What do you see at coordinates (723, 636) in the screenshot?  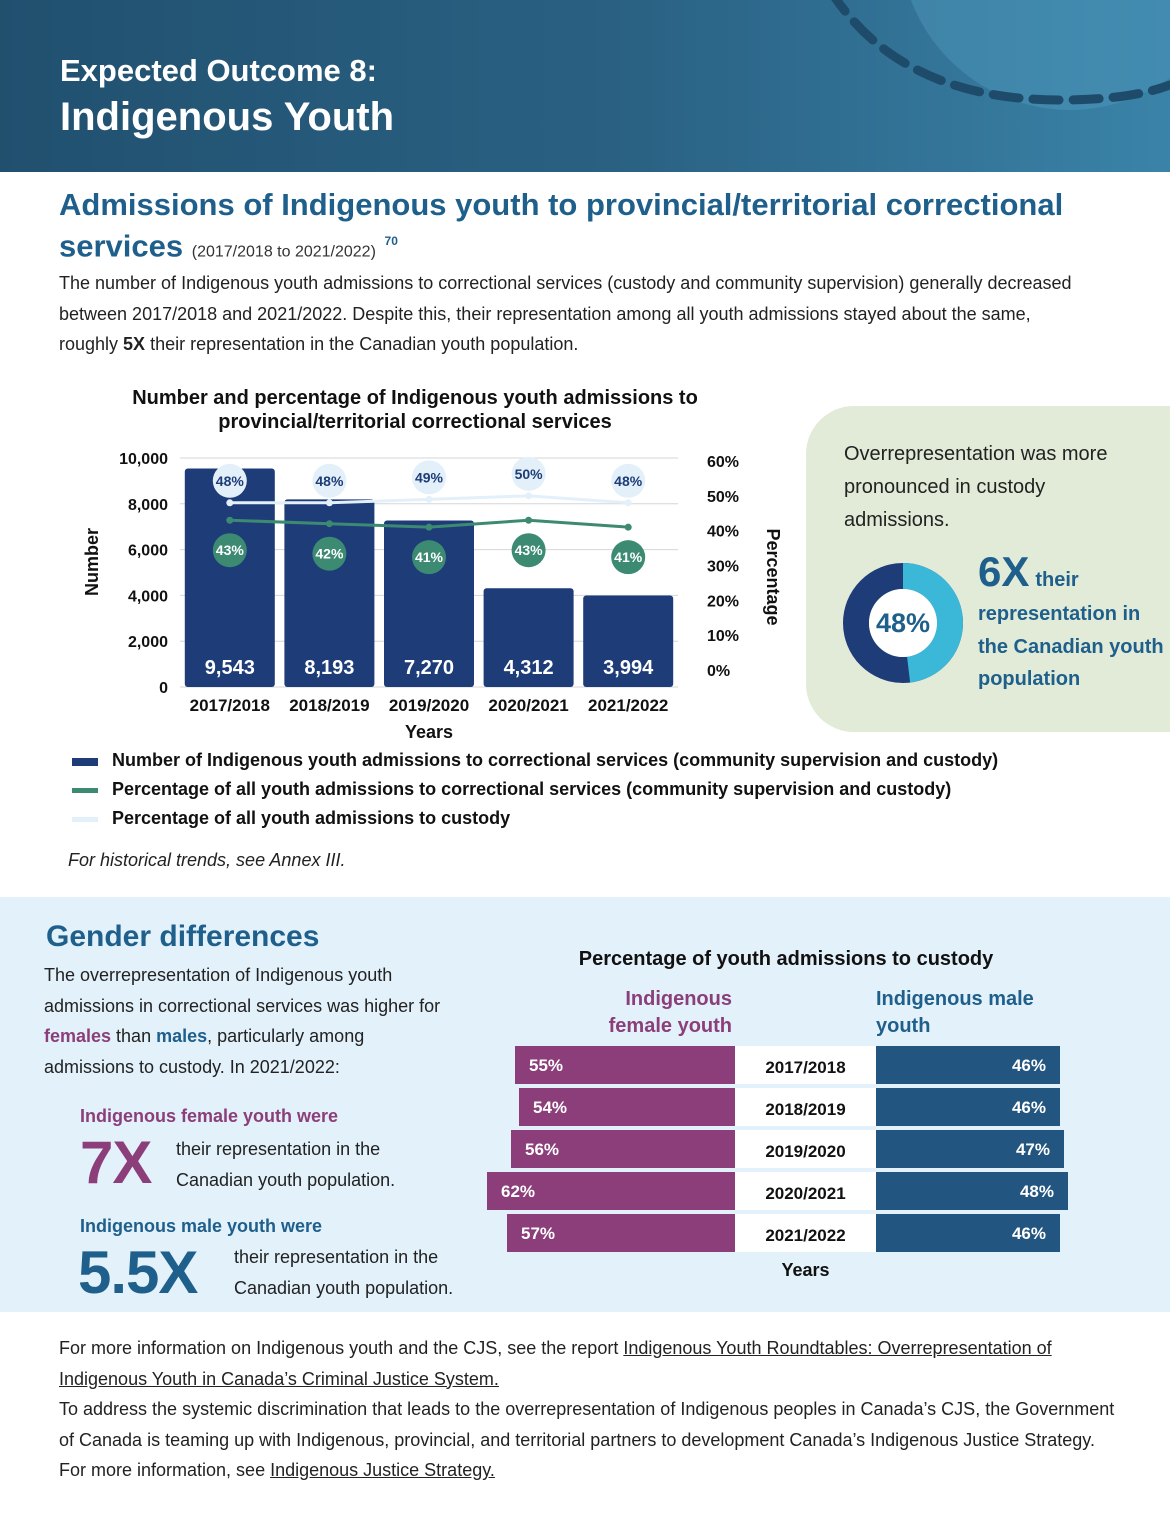 I see `y2-tick-label: 10%` at bounding box center [723, 636].